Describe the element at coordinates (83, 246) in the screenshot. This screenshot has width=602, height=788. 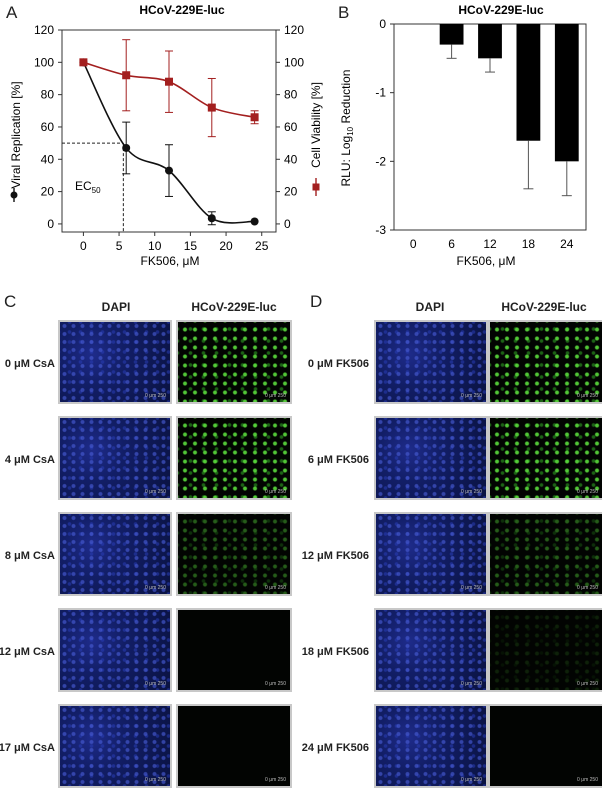
I see `chart-a-x-tick-label: 0` at that location.